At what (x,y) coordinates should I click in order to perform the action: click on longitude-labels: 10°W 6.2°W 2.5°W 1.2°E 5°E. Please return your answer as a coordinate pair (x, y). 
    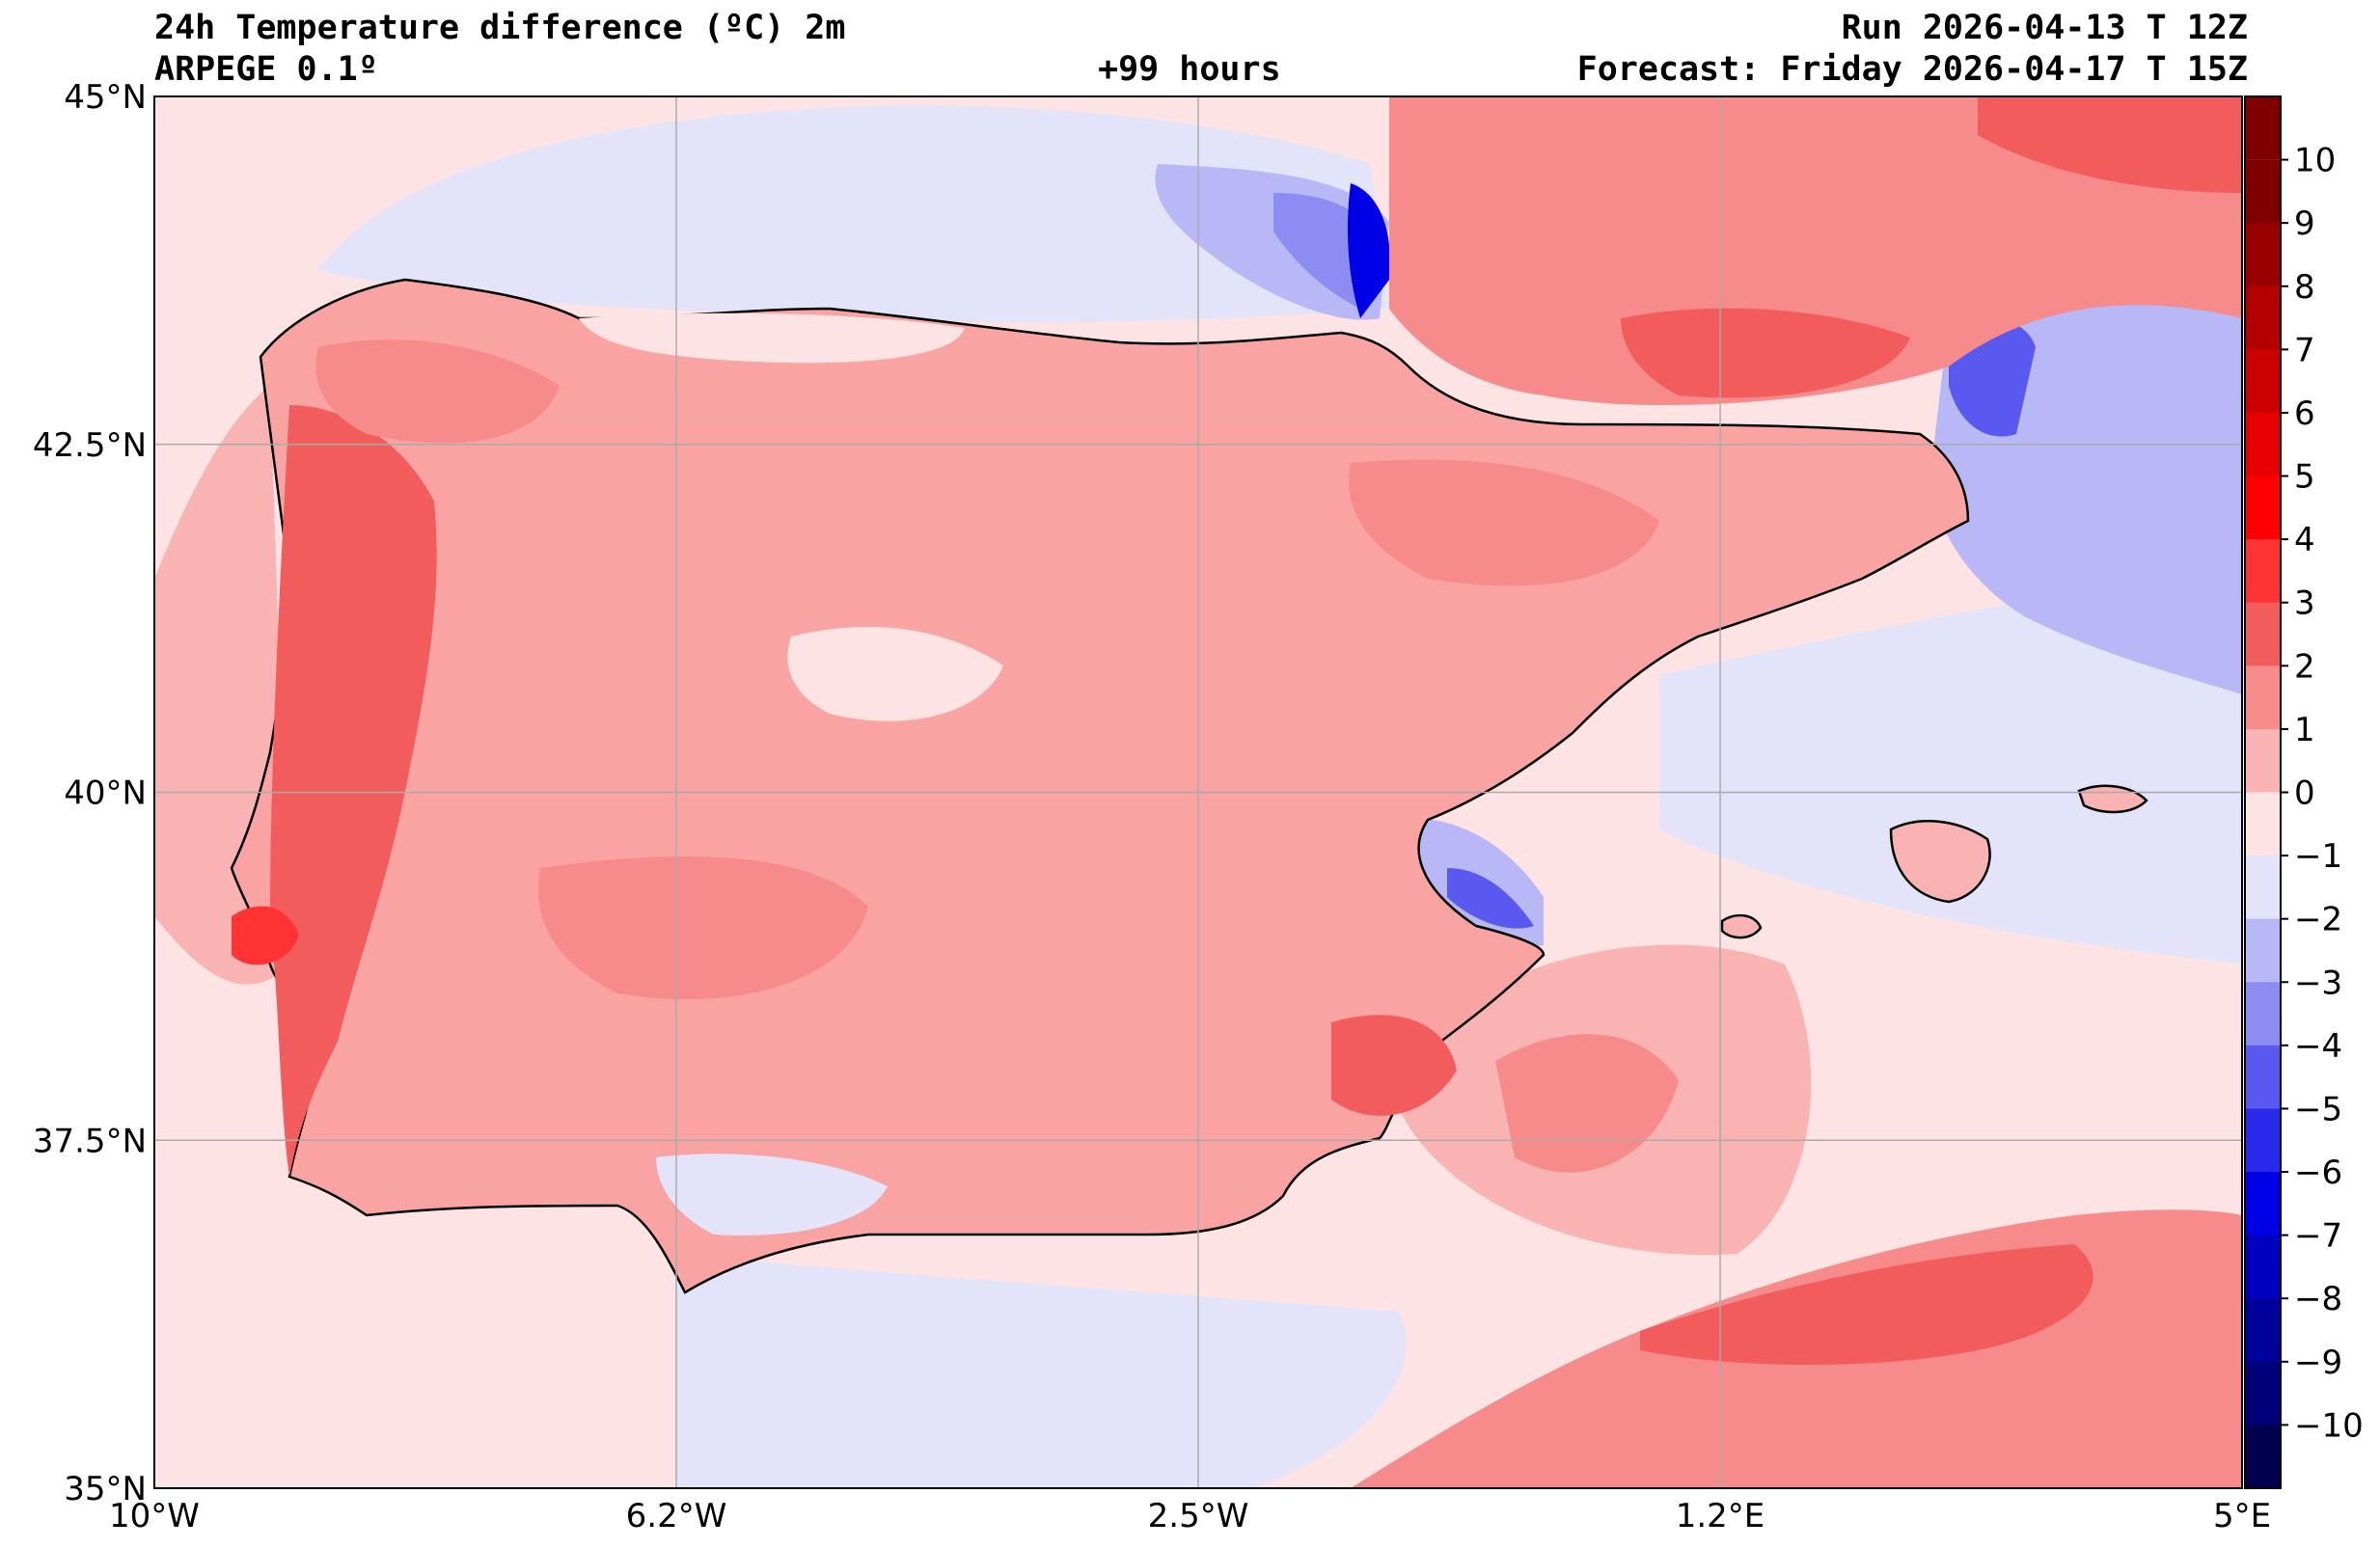
    Looking at the image, I should click on (1190, 1516).